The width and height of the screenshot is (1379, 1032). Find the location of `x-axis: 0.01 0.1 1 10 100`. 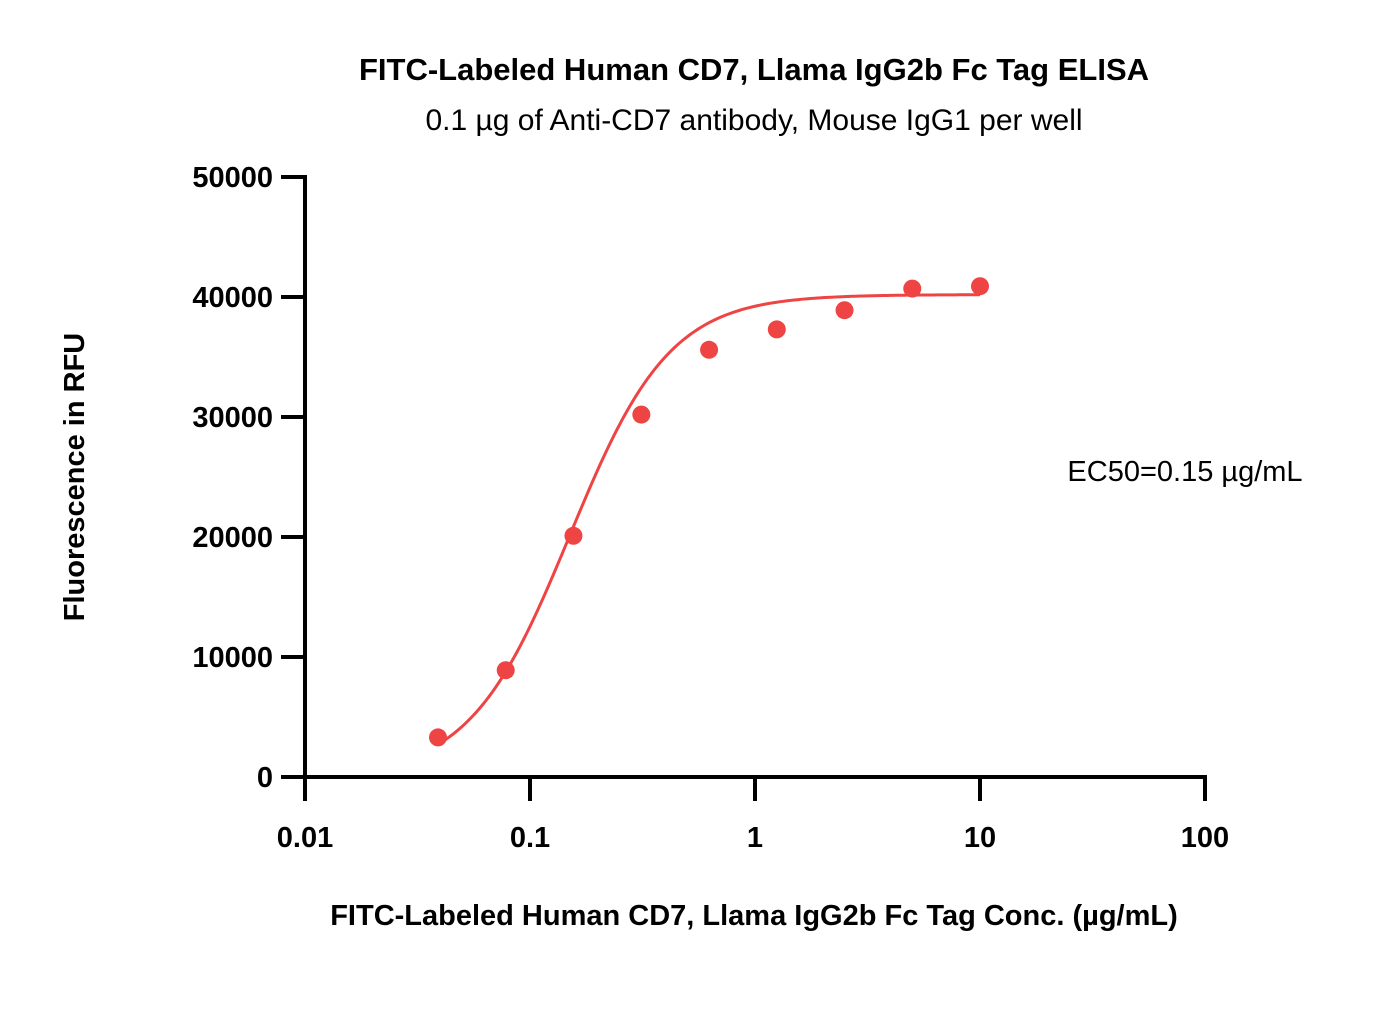

x-axis: 0.01 0.1 1 10 100 is located at coordinates (753, 814).